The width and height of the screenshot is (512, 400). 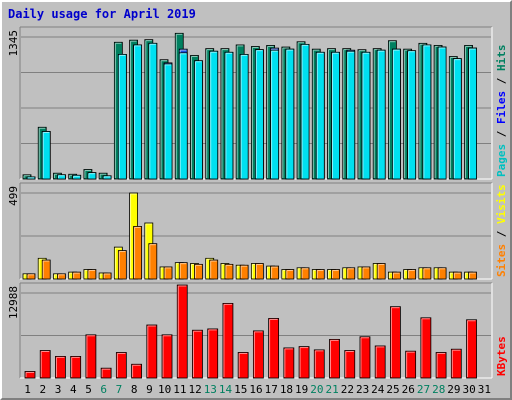 I want to click on x-tick-day-6: 6, so click(x=103, y=389).